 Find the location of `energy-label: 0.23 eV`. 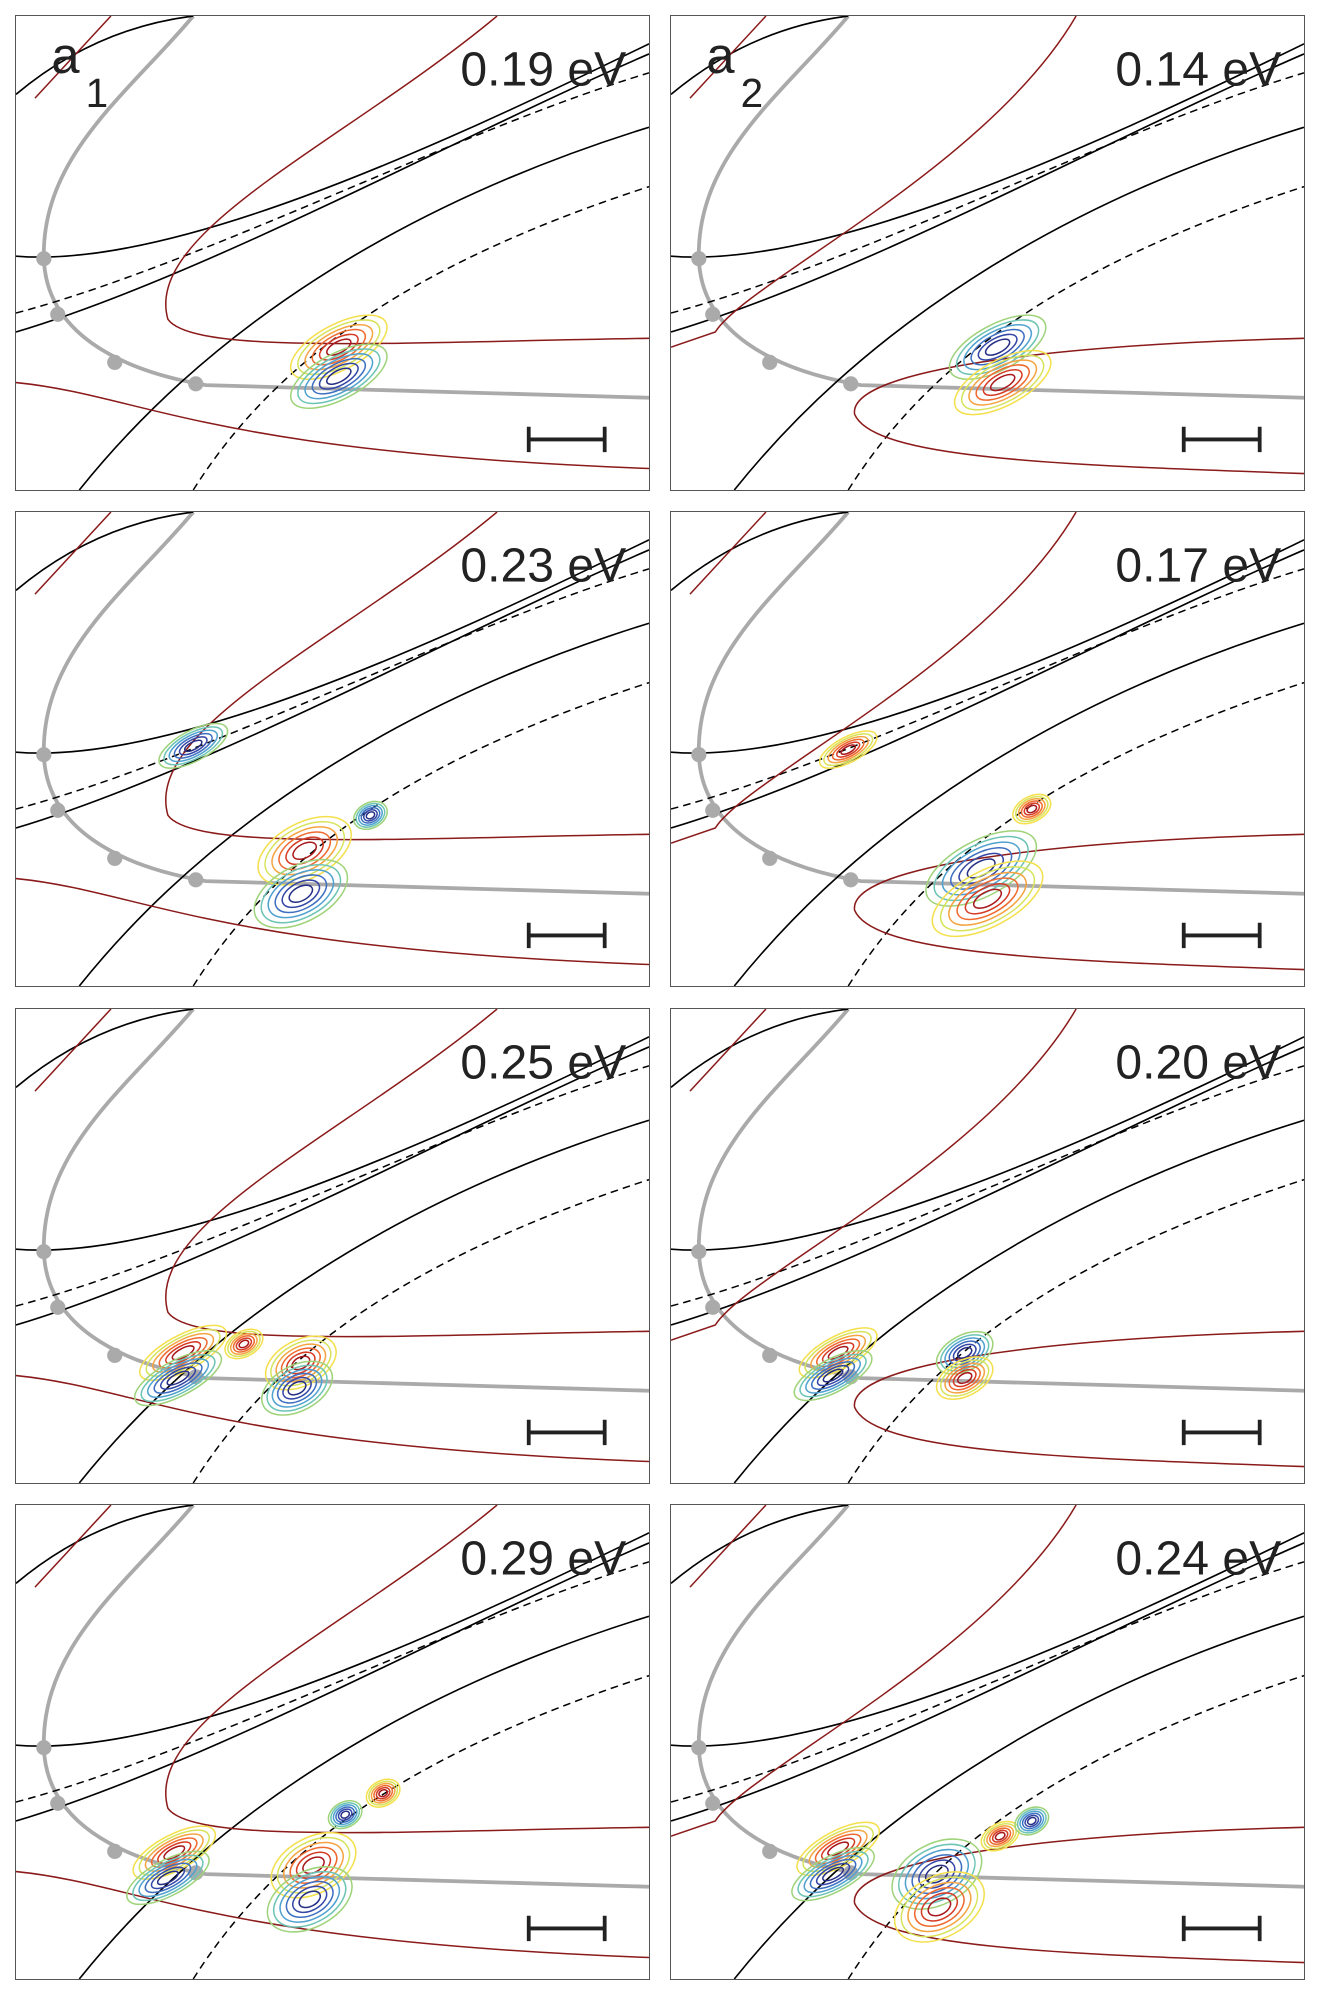

energy-label: 0.23 eV is located at coordinates (543, 566).